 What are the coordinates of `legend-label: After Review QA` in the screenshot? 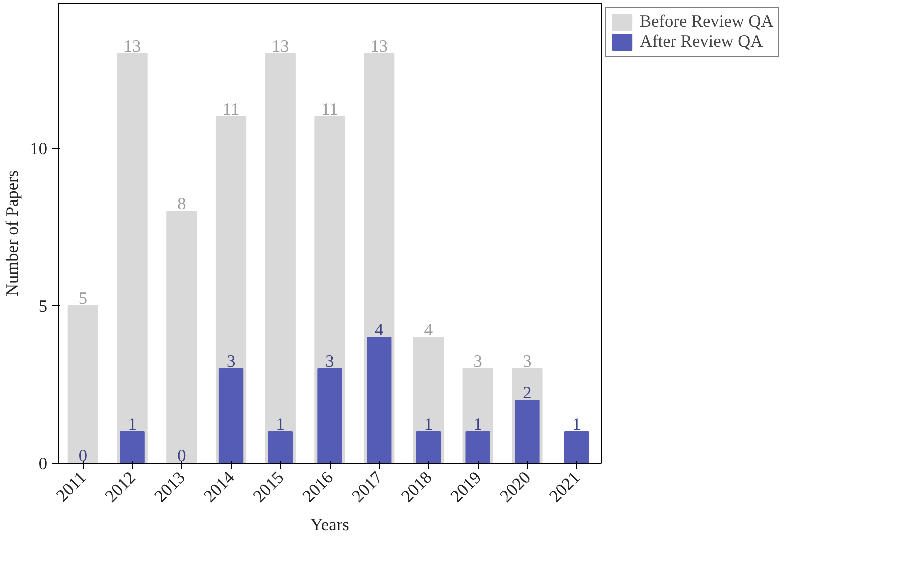 It's located at (702, 42).